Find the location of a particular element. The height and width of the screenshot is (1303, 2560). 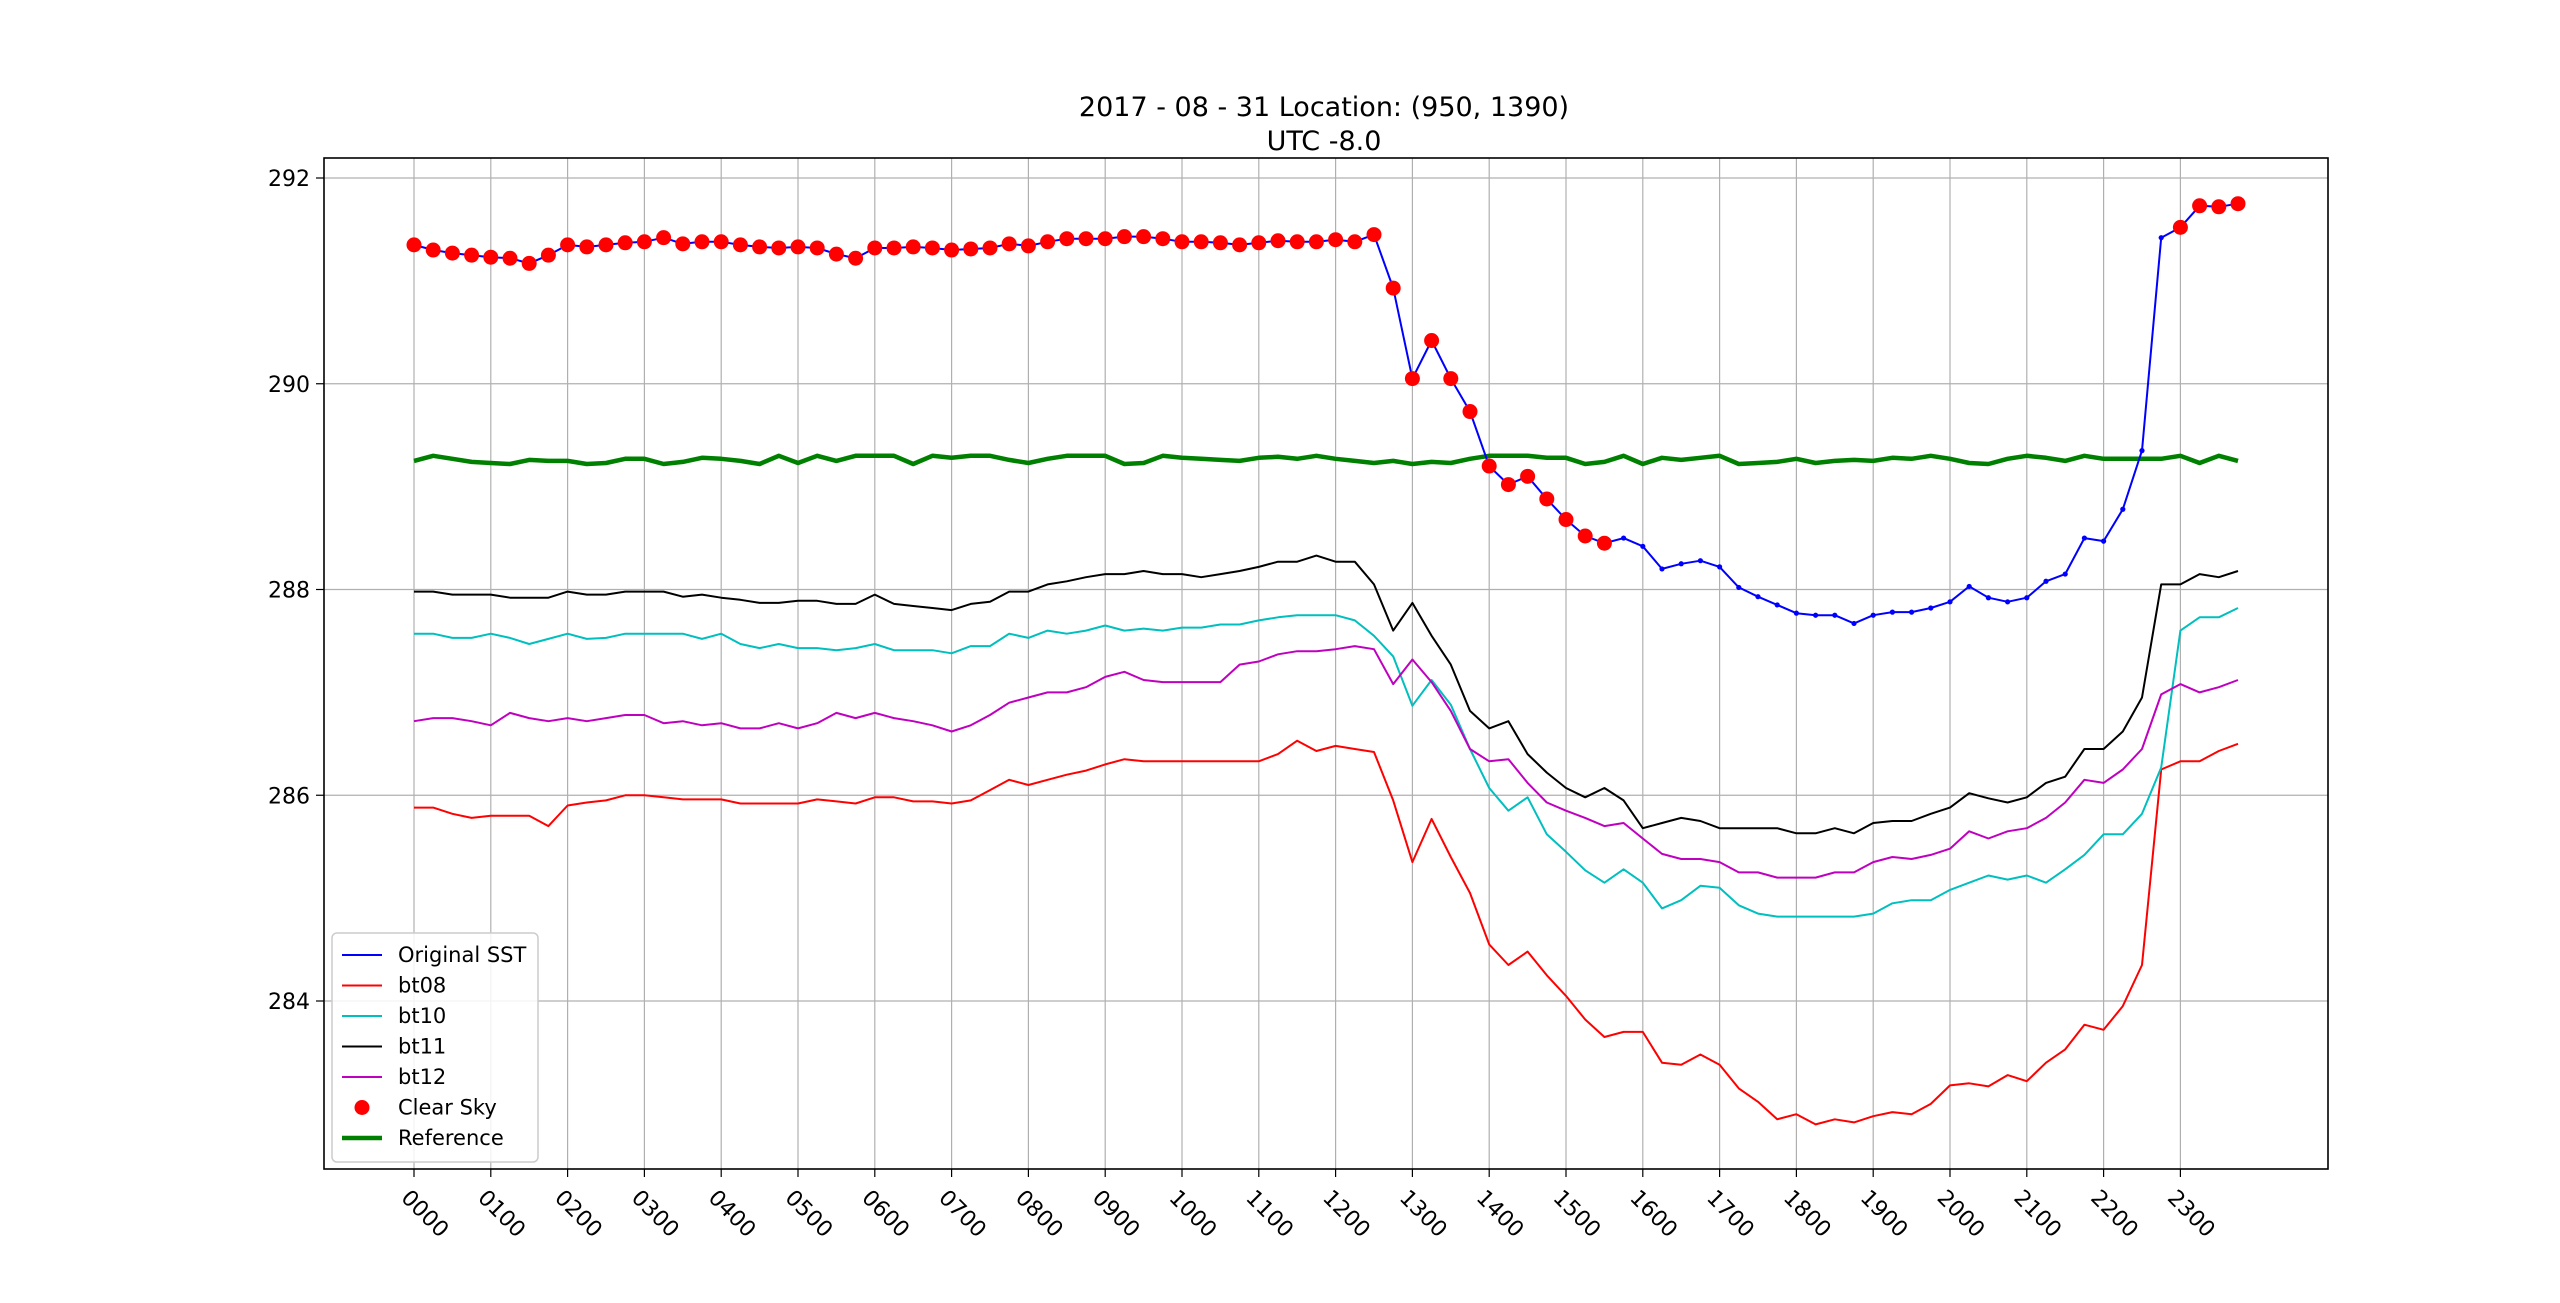

bt12-line is located at coordinates (1326, 762).